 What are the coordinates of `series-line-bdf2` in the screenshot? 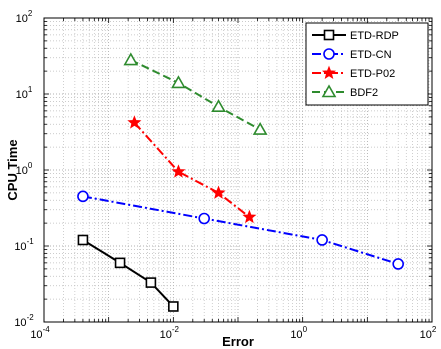 It's located at (195, 95).